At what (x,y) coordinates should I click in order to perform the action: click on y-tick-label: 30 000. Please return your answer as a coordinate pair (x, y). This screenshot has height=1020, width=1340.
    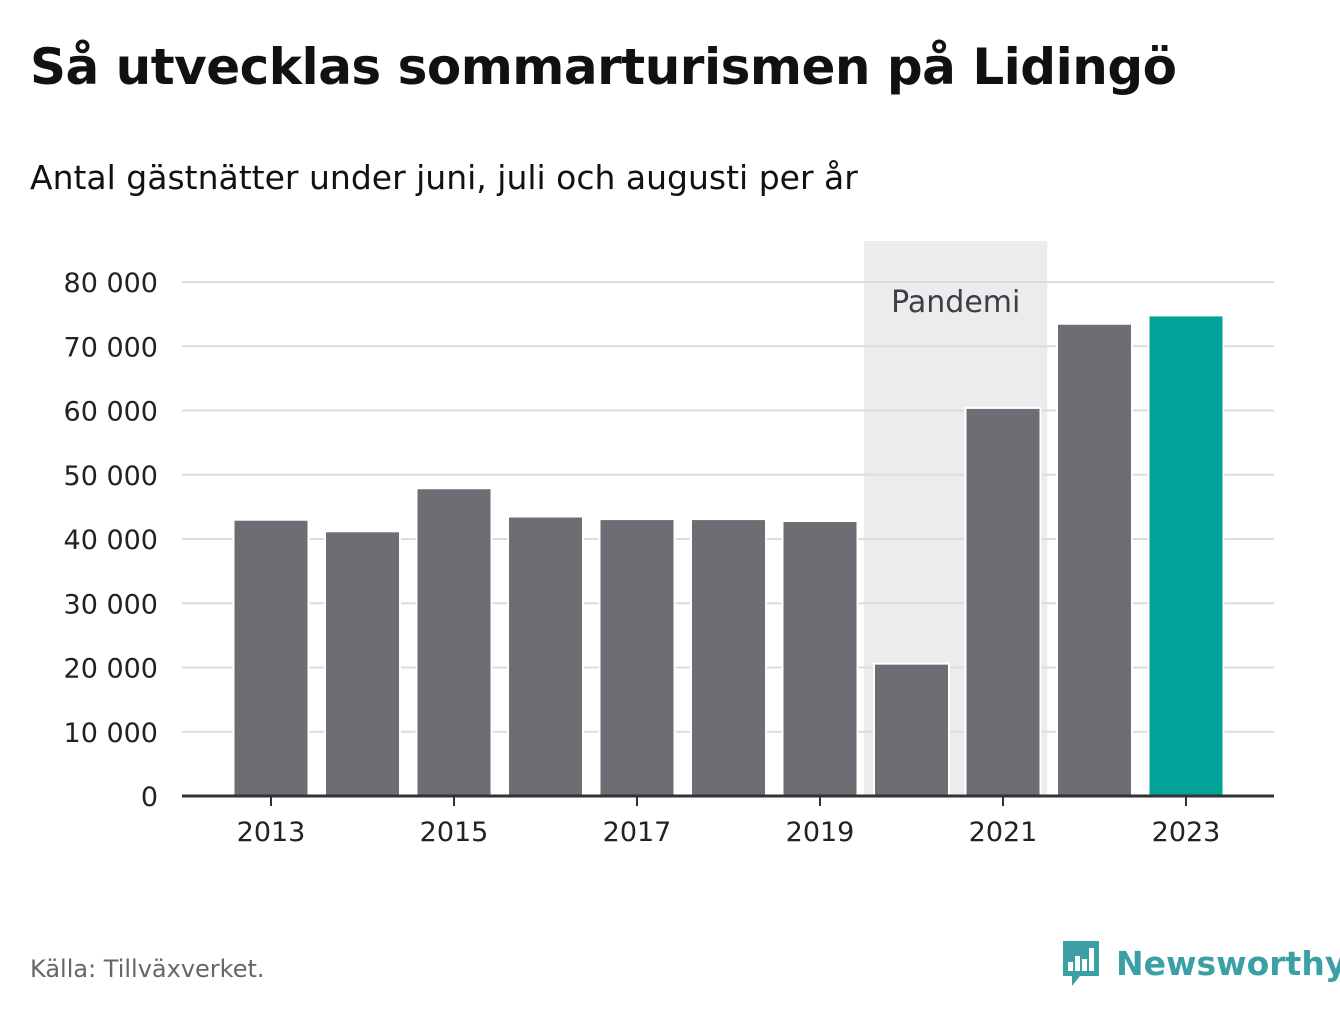
    Looking at the image, I should click on (111, 604).